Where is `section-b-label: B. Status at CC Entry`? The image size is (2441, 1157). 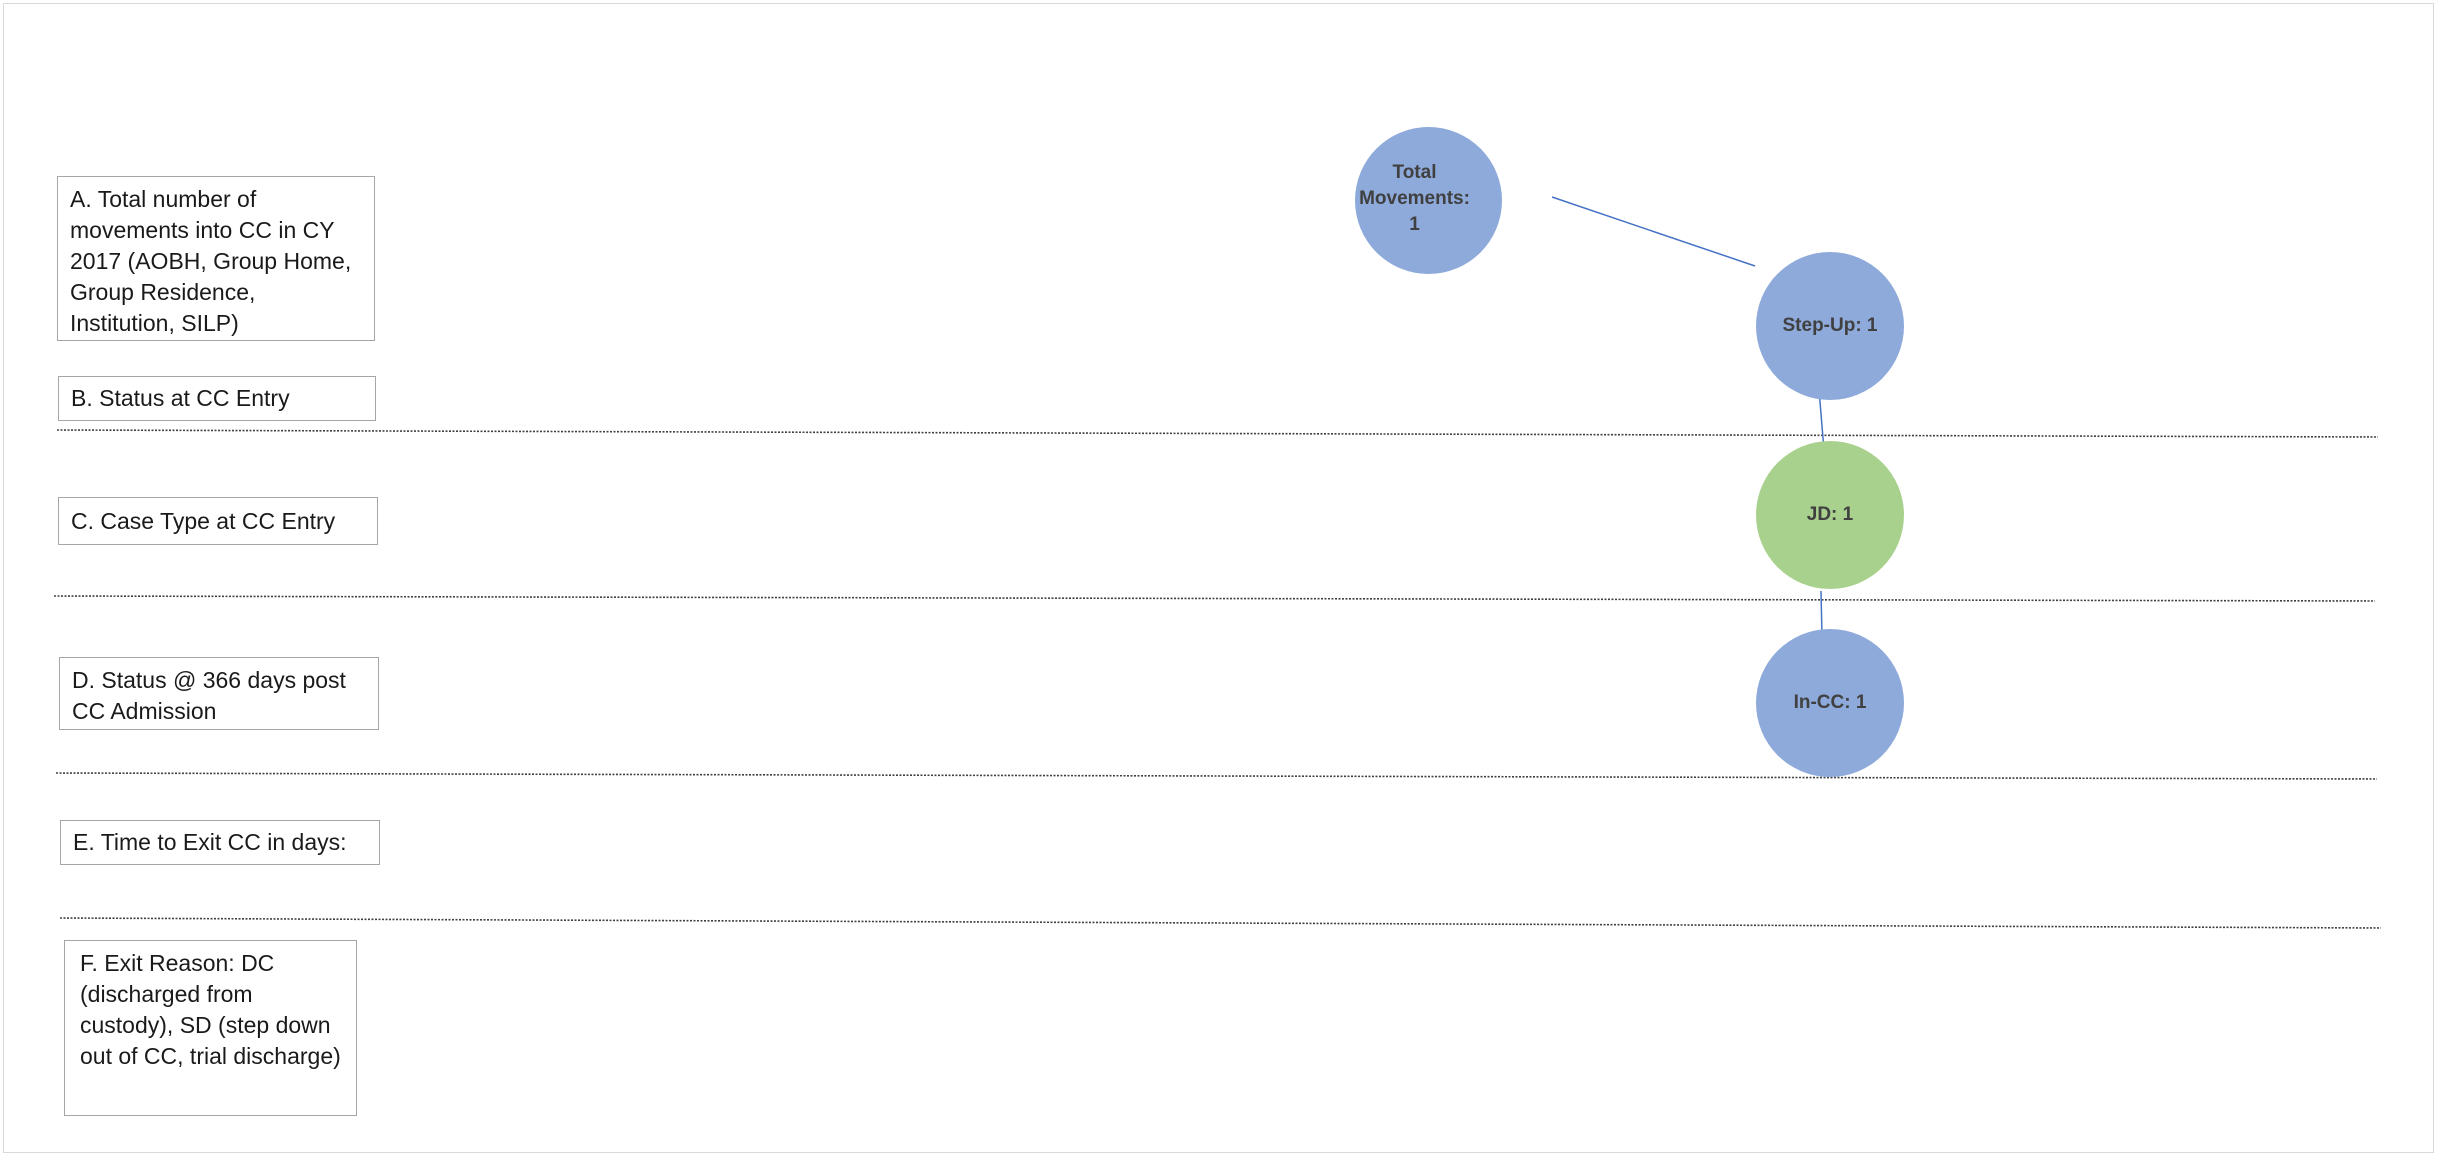 section-b-label: B. Status at CC Entry is located at coordinates (217, 398).